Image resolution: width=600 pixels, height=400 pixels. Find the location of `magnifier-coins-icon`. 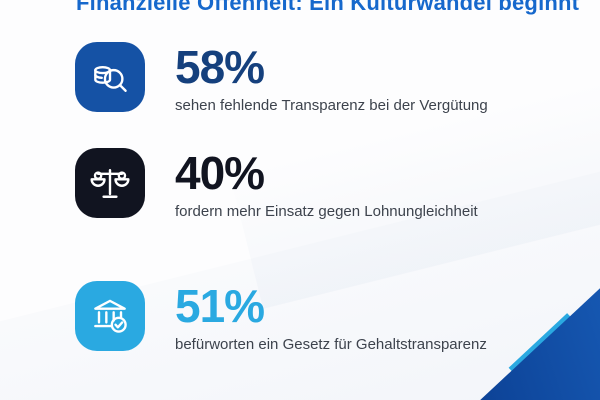

magnifier-coins-icon is located at coordinates (110, 77).